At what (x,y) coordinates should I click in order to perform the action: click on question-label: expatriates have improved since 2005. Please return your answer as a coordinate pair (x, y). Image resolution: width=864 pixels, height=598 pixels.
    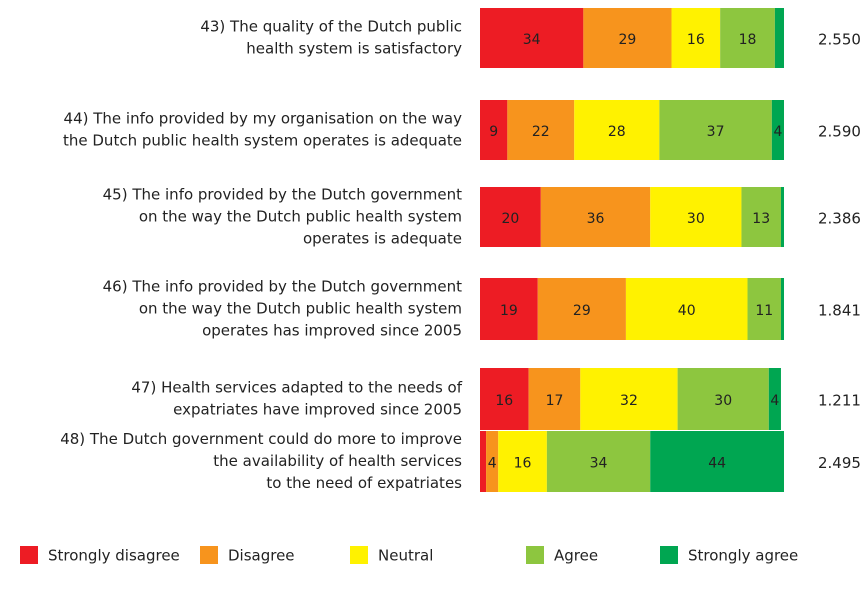
    Looking at the image, I should click on (317, 410).